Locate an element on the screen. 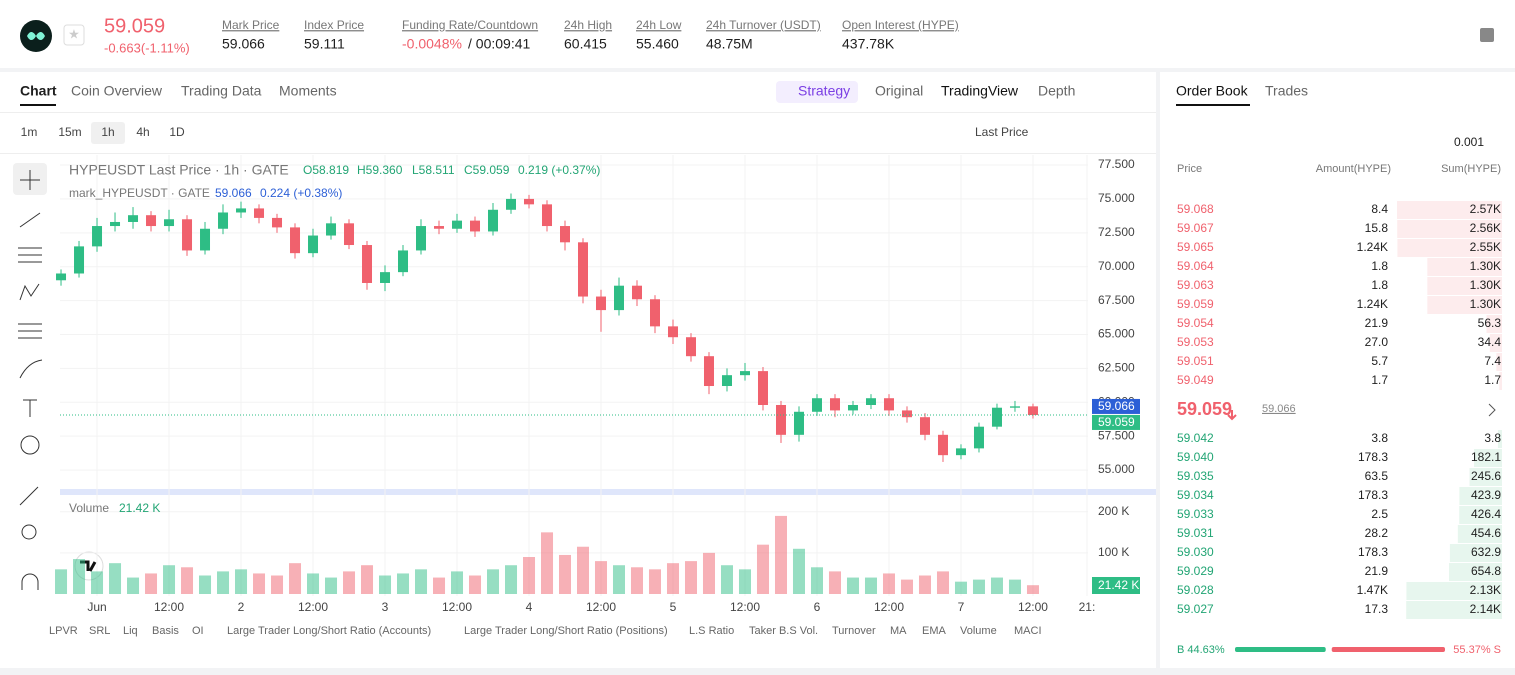  tool-fib is located at coordinates (30, 331).